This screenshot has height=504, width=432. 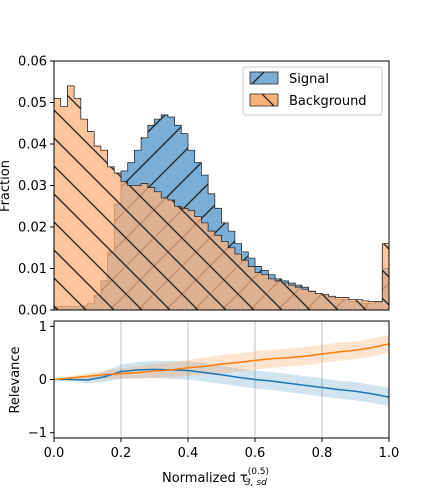 I want to click on histogram-y-tick-label: 0.05, so click(x=32, y=103).